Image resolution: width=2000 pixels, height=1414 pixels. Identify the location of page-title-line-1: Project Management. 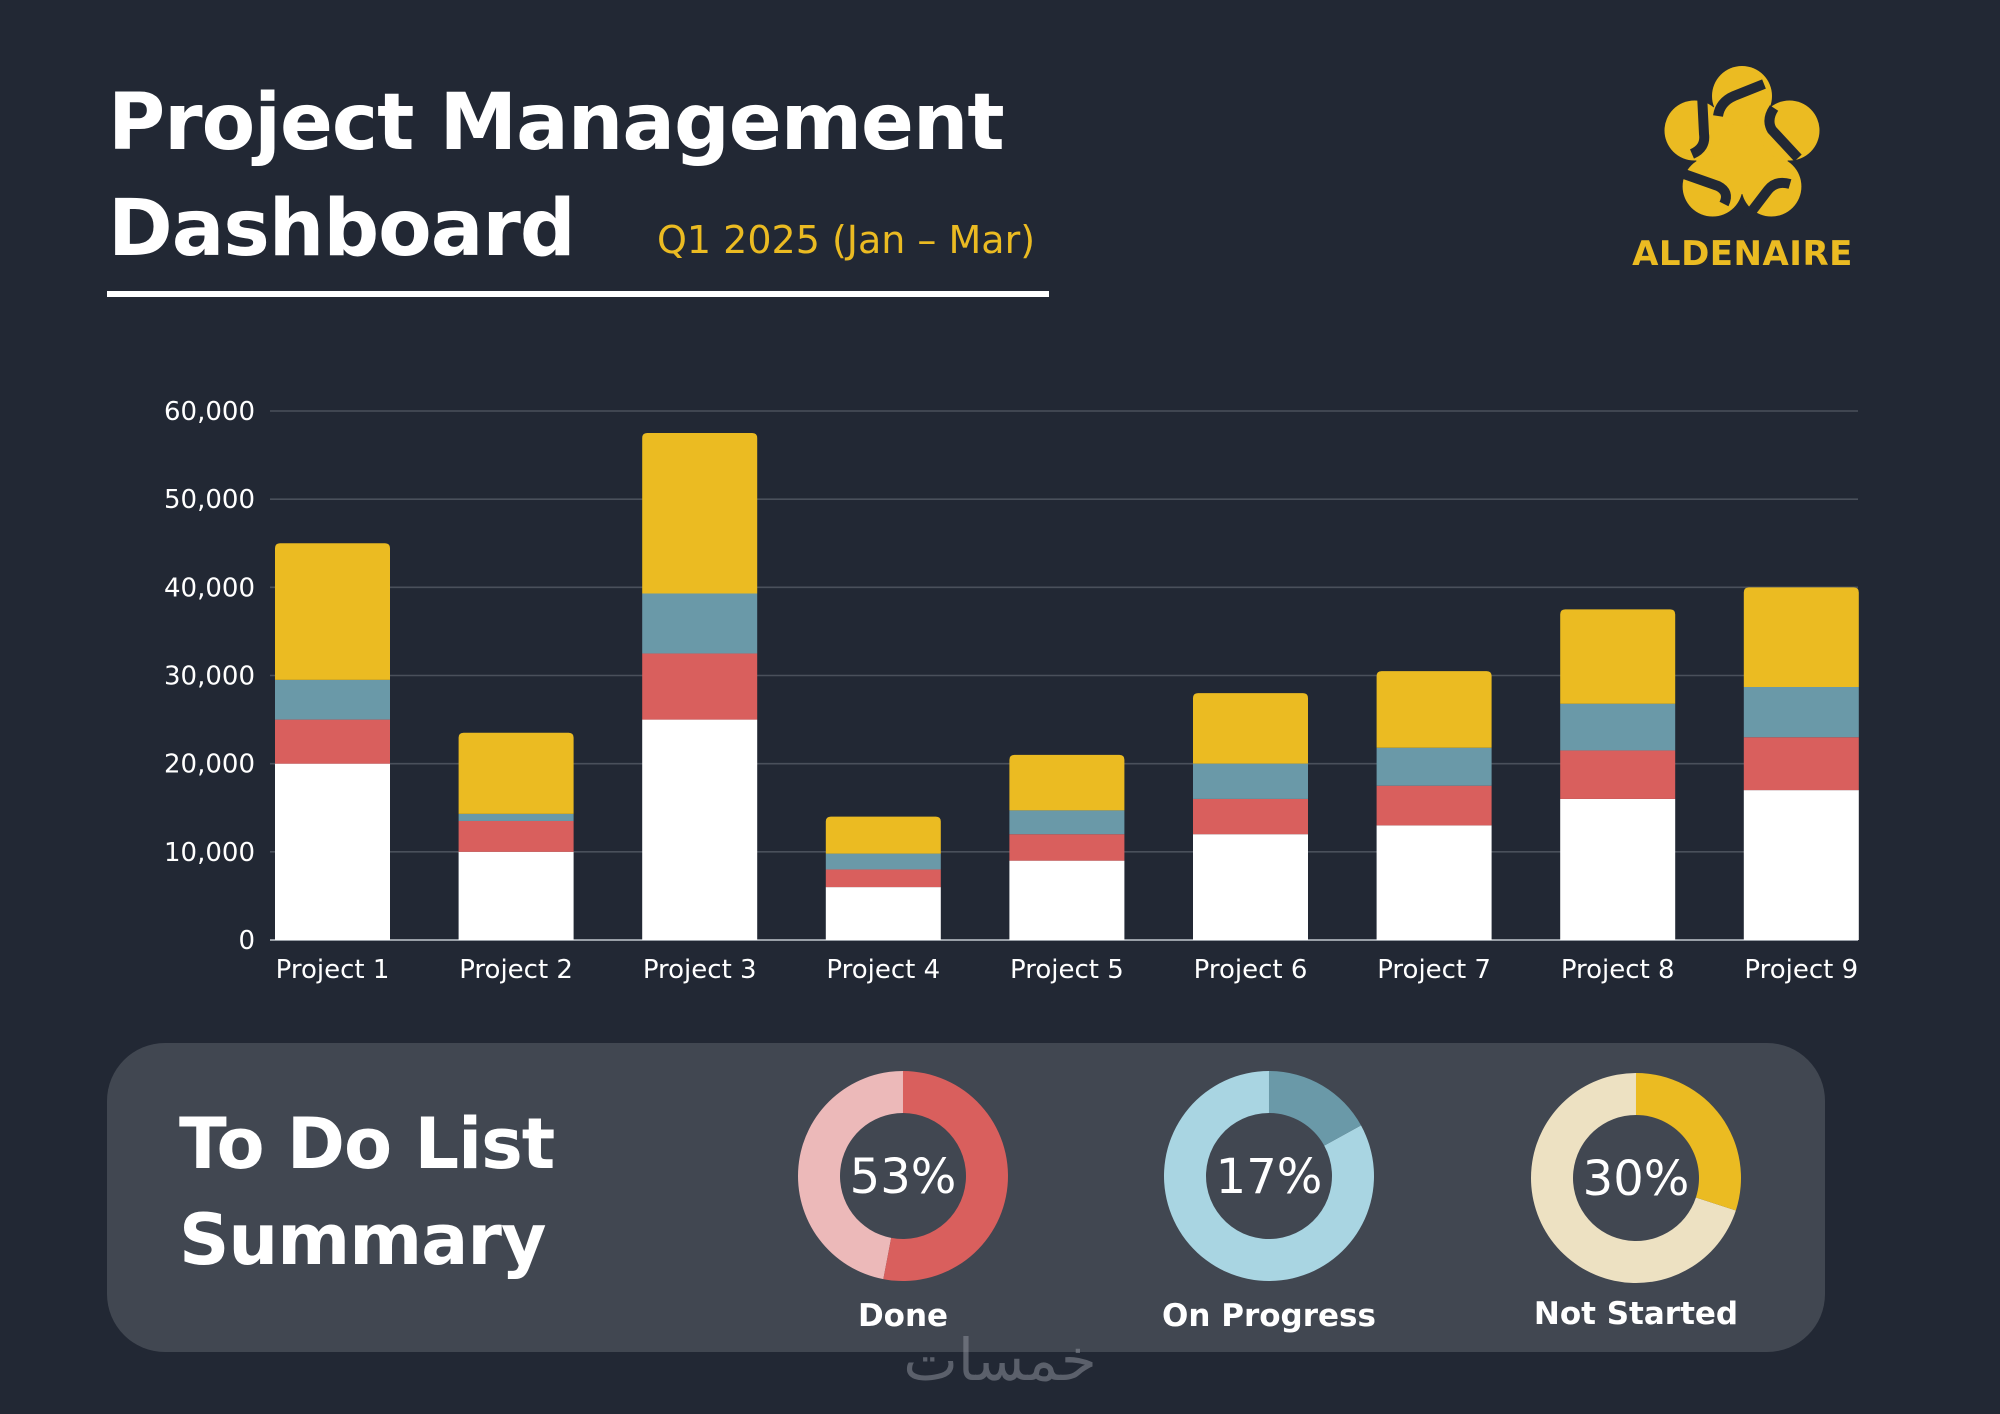
(556, 123).